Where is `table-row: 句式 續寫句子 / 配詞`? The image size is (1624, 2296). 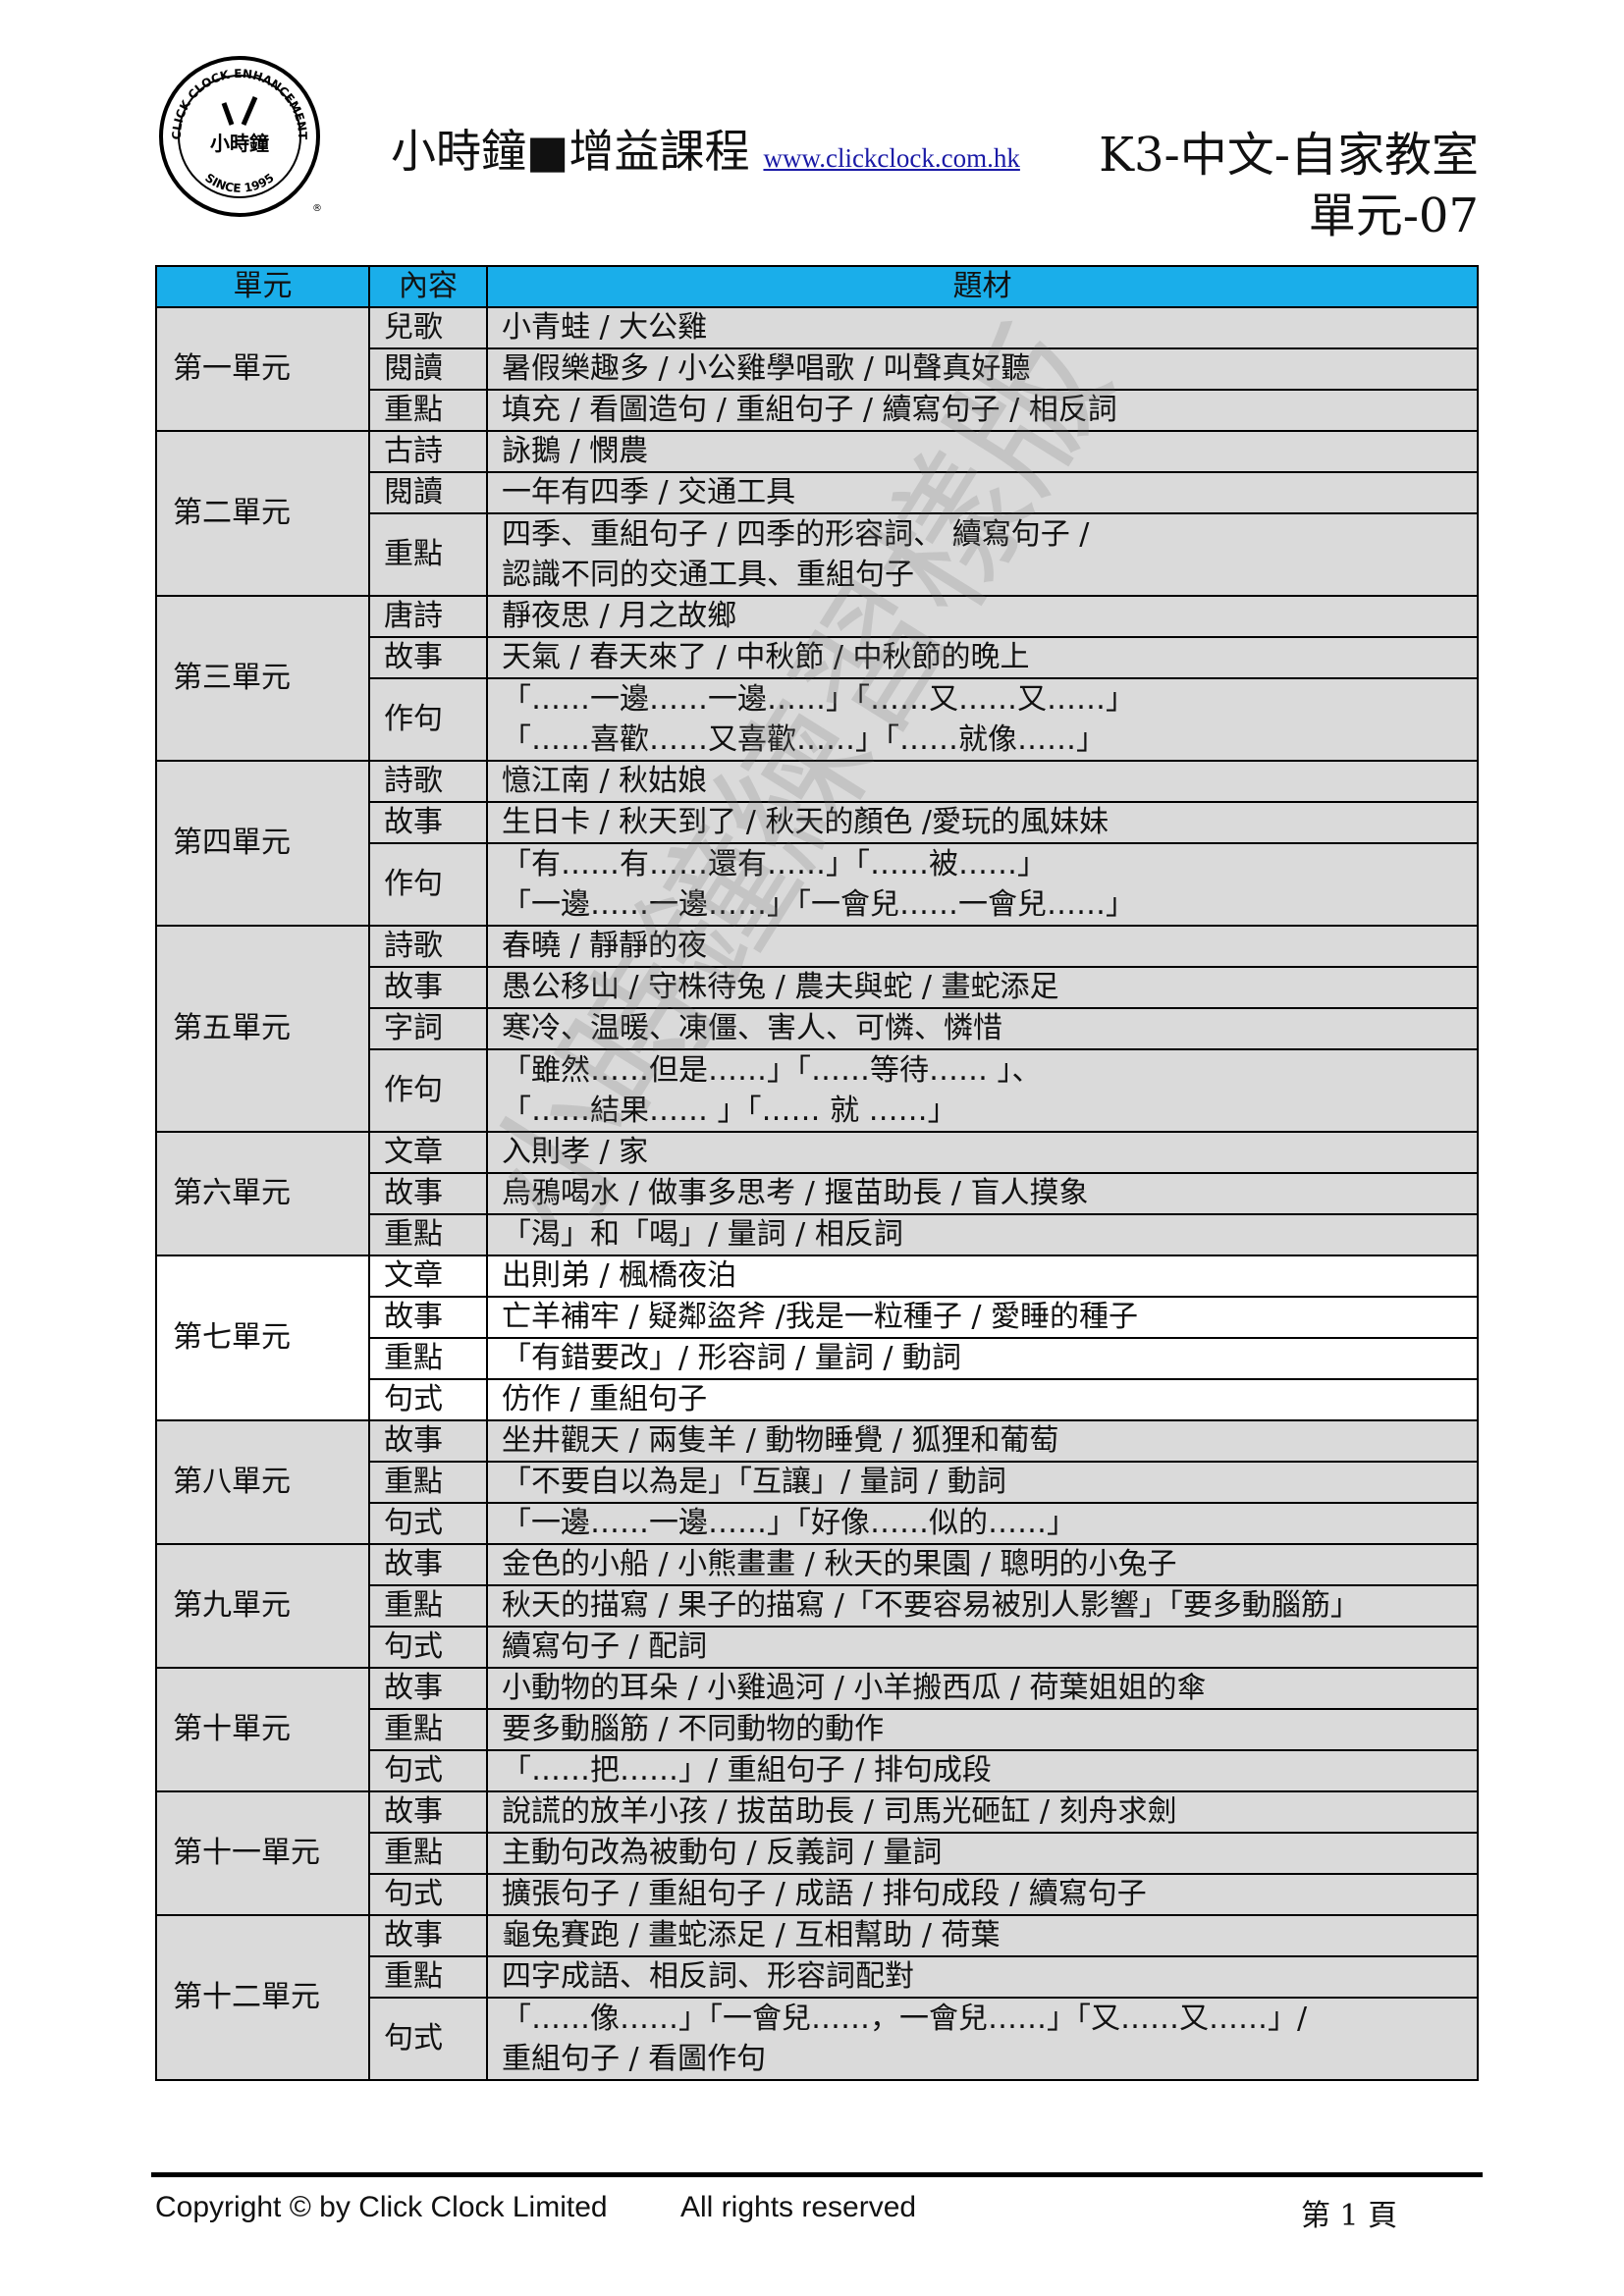
table-row: 句式 續寫句子 / 配詞 is located at coordinates (817, 1647).